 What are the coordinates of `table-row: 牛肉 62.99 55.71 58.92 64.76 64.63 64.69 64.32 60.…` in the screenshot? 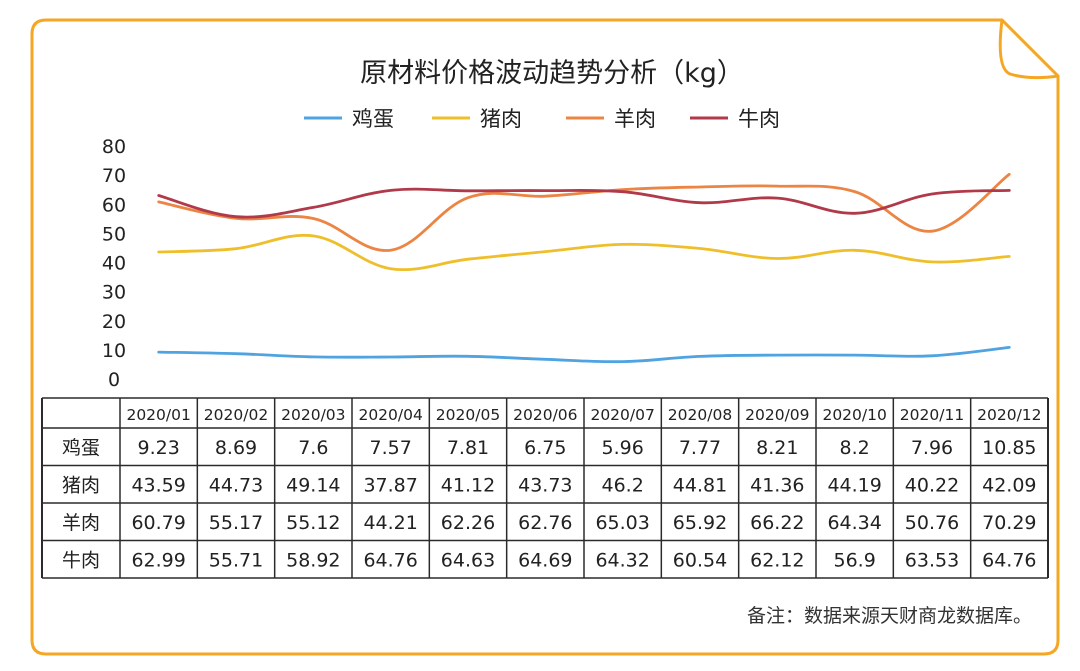 It's located at (549, 560).